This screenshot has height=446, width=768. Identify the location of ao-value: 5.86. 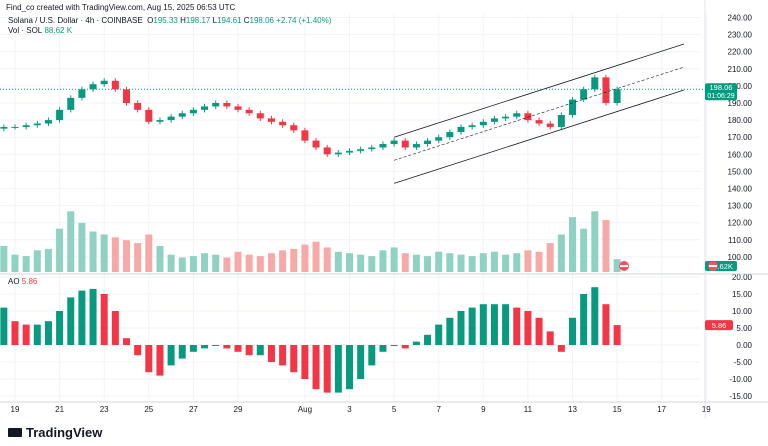
(29, 281).